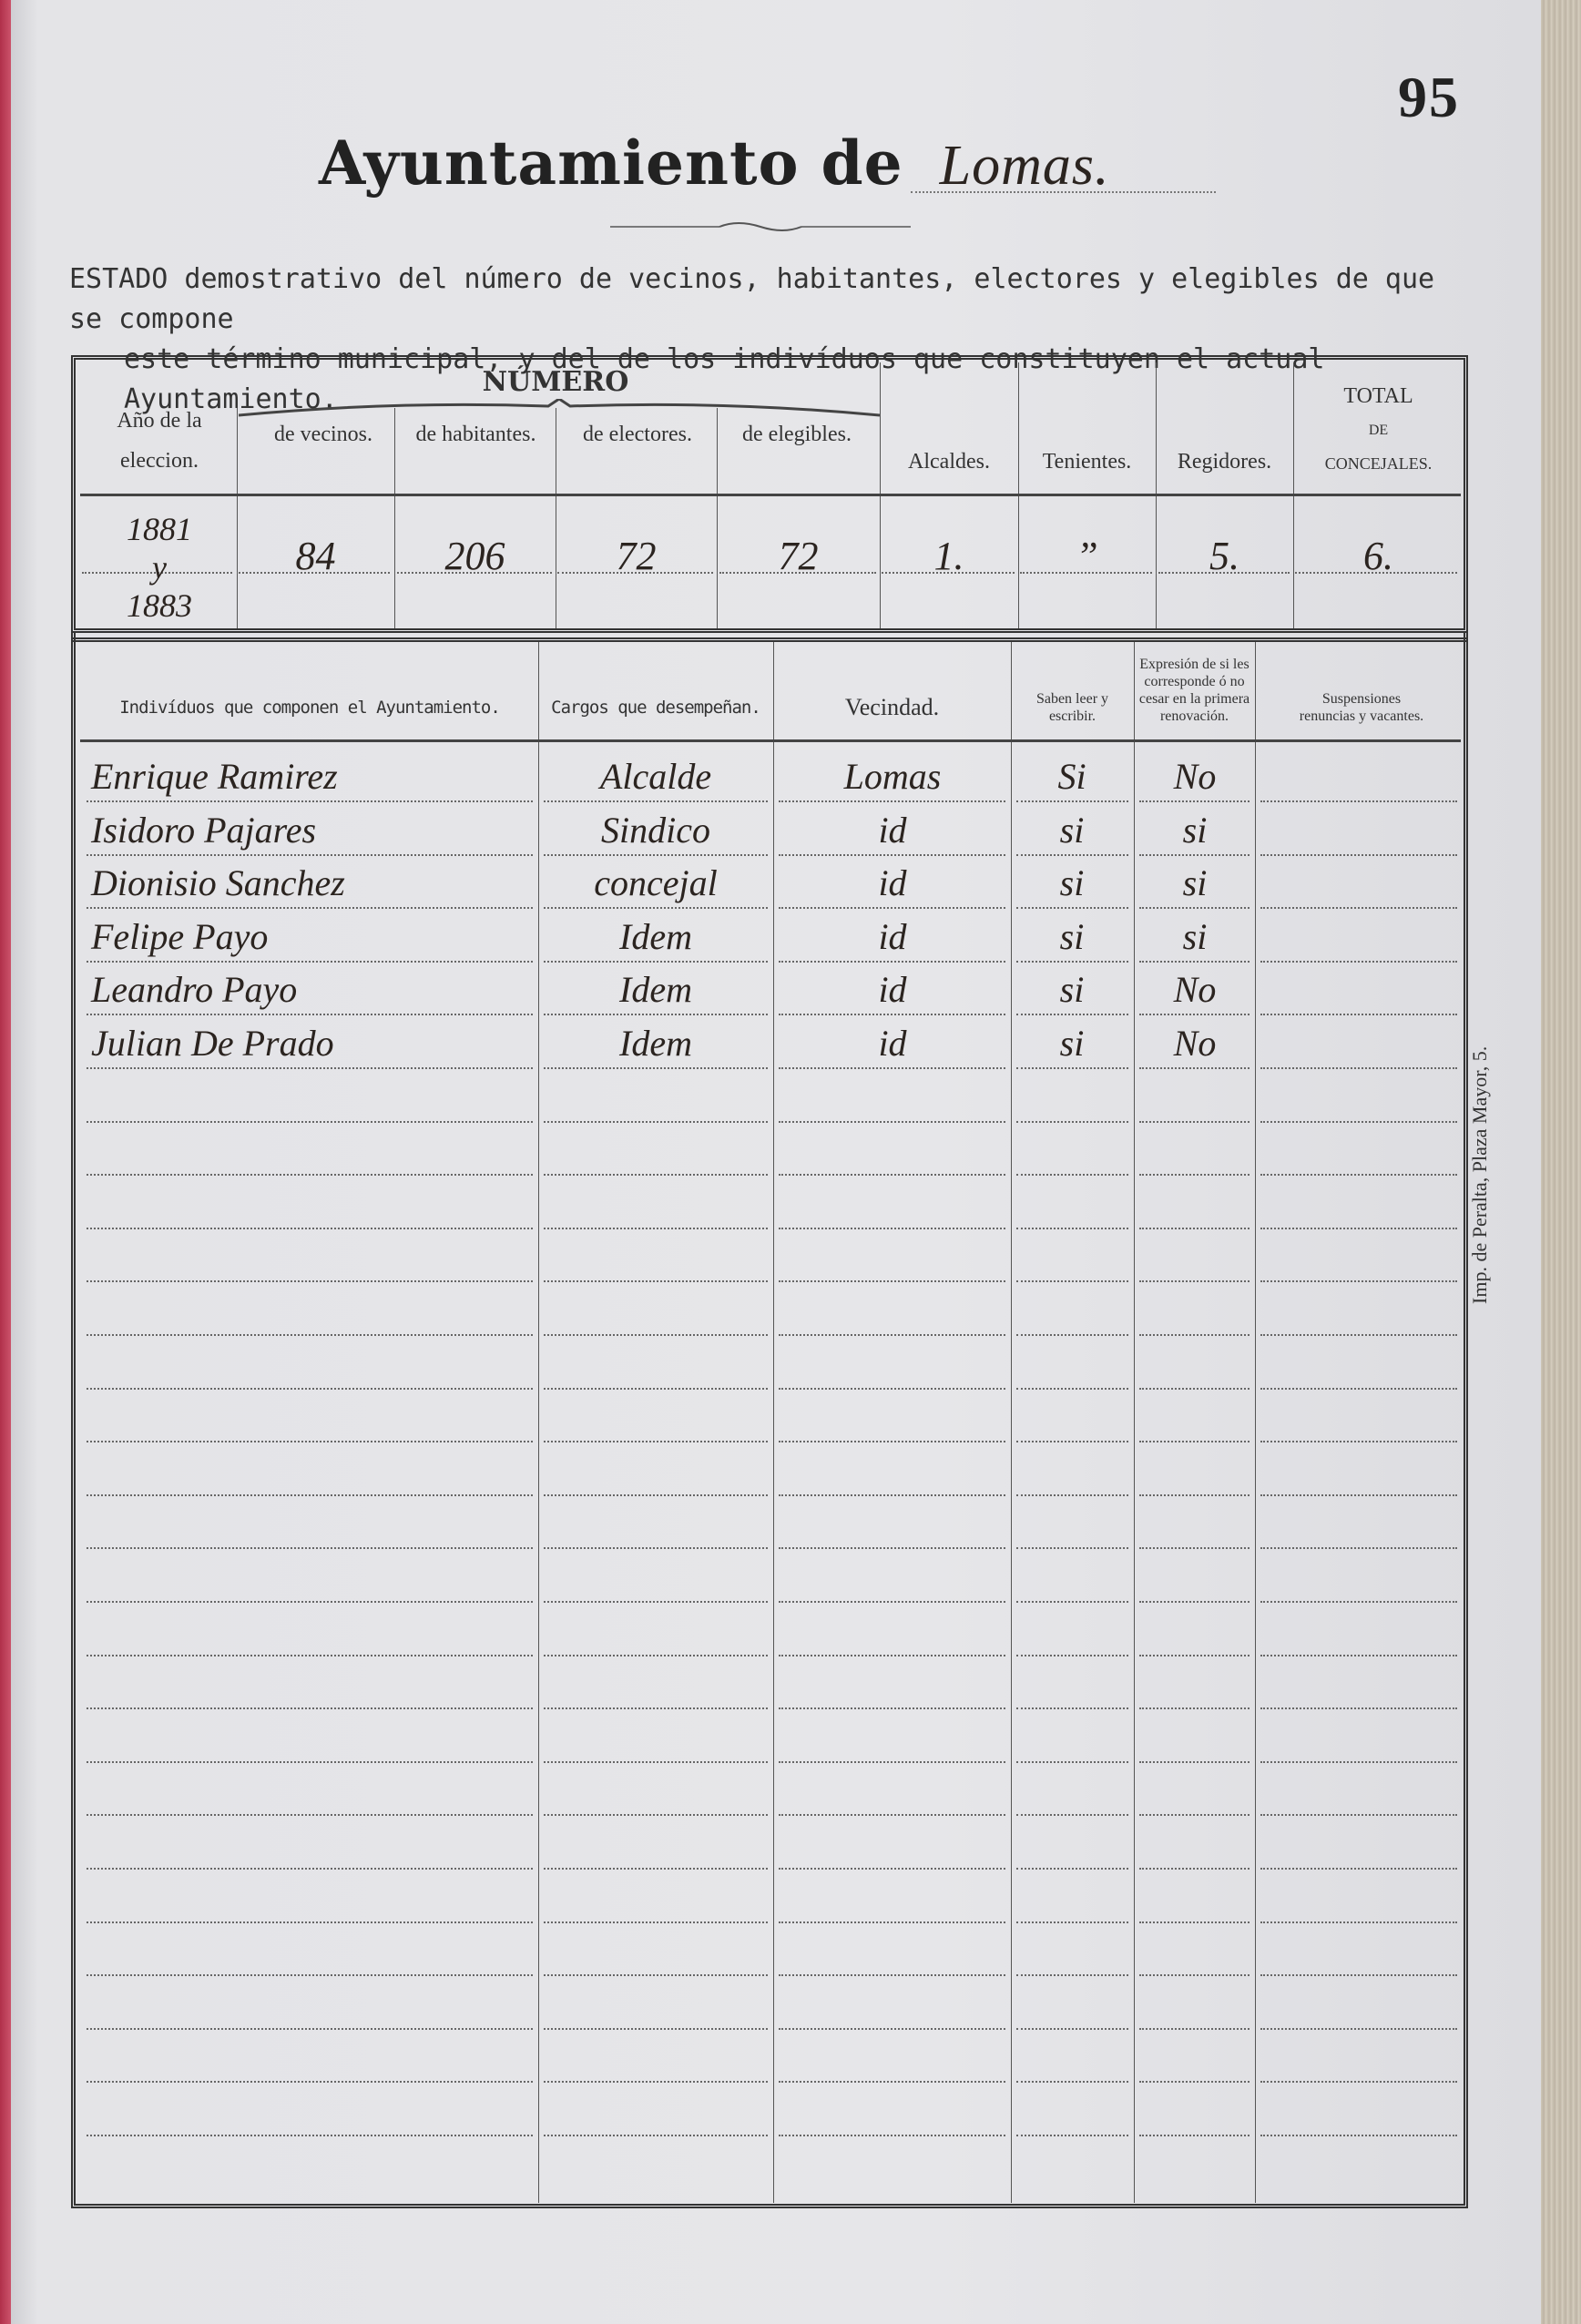  I want to click on header-cargos: Cargos que desempeñan., so click(656, 708).